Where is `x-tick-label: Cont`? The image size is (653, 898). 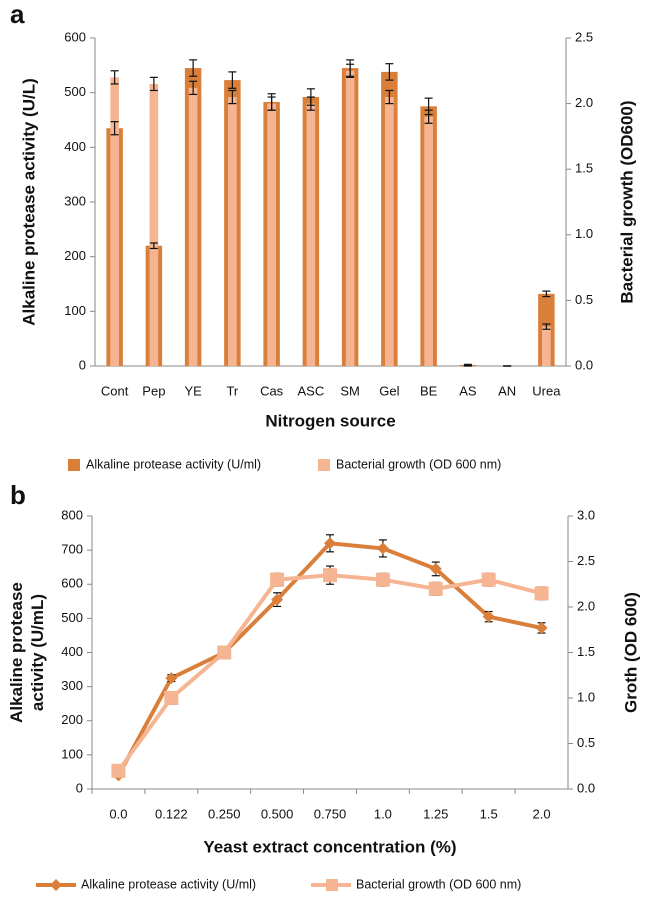
x-tick-label: Cont is located at coordinates (115, 390).